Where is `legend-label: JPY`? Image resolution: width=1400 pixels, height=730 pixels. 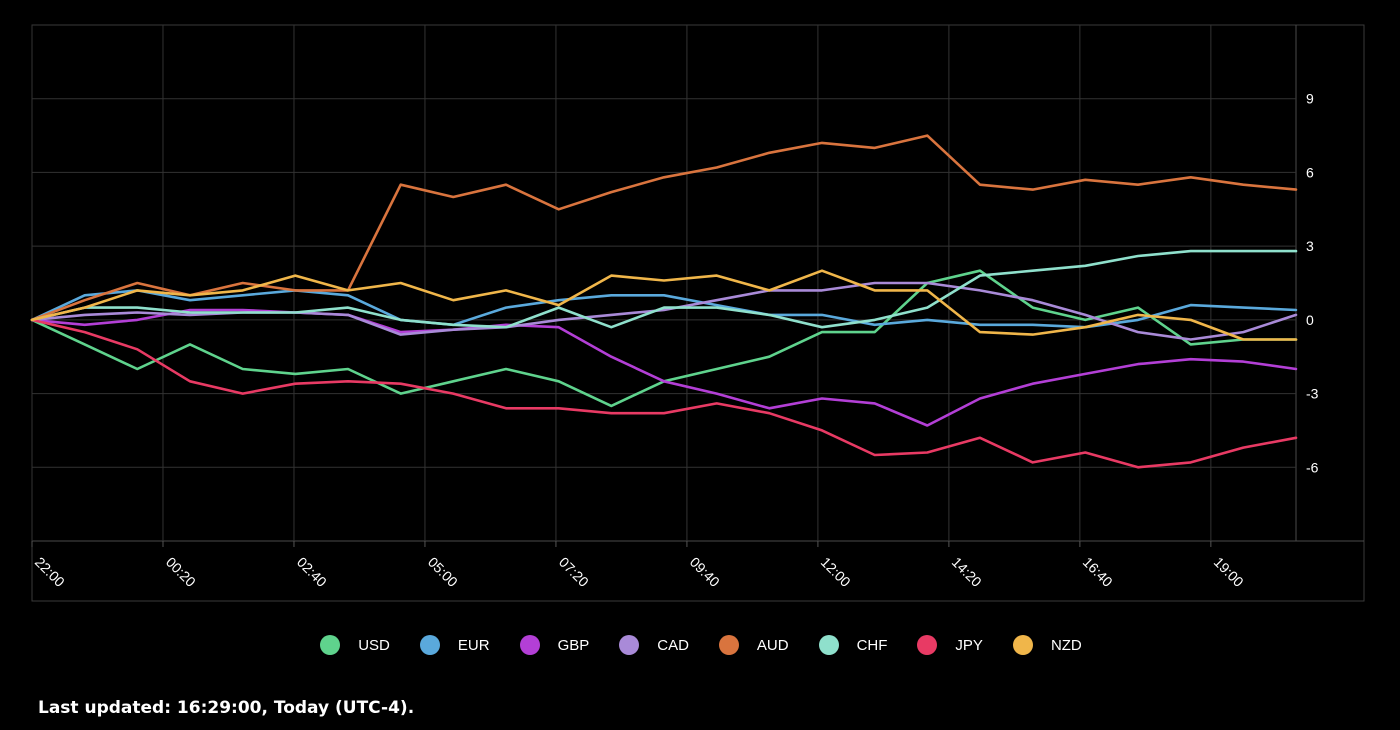
legend-label: JPY is located at coordinates (969, 645).